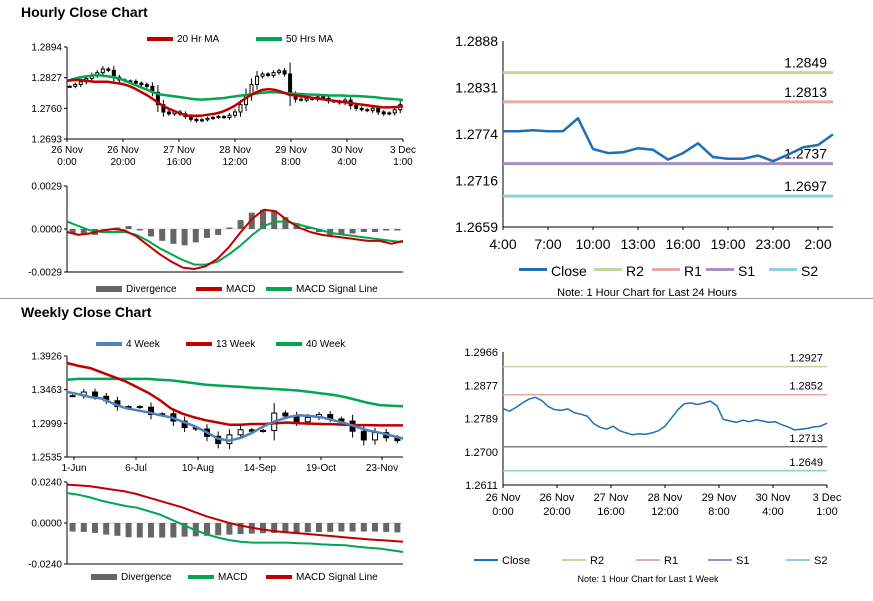 The image size is (873, 601). Describe the element at coordinates (73, 468) in the screenshot. I see `weekly-price-x-tick-label: 1-Jun` at that location.